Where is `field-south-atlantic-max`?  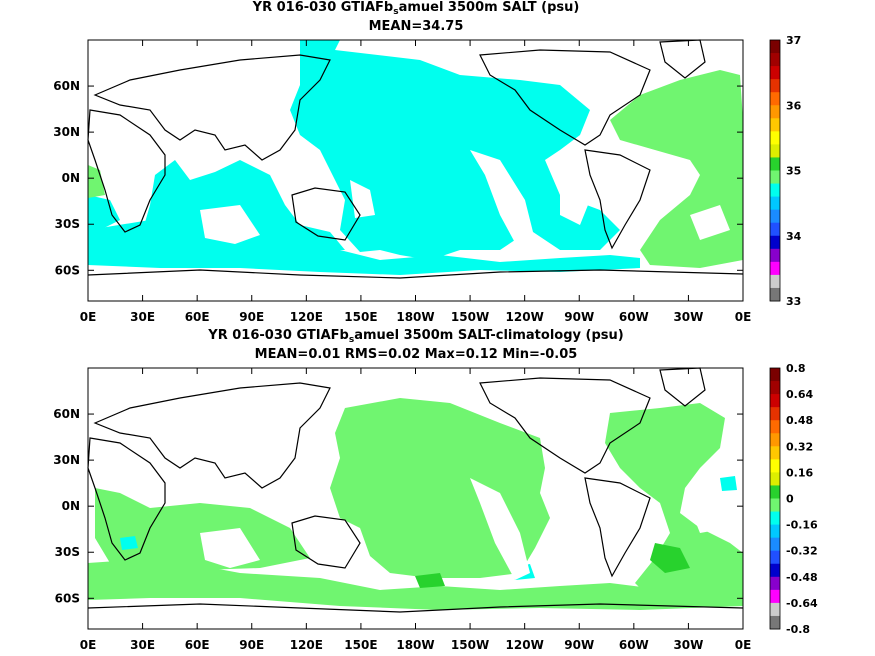 field-south-atlantic-max is located at coordinates (670, 558).